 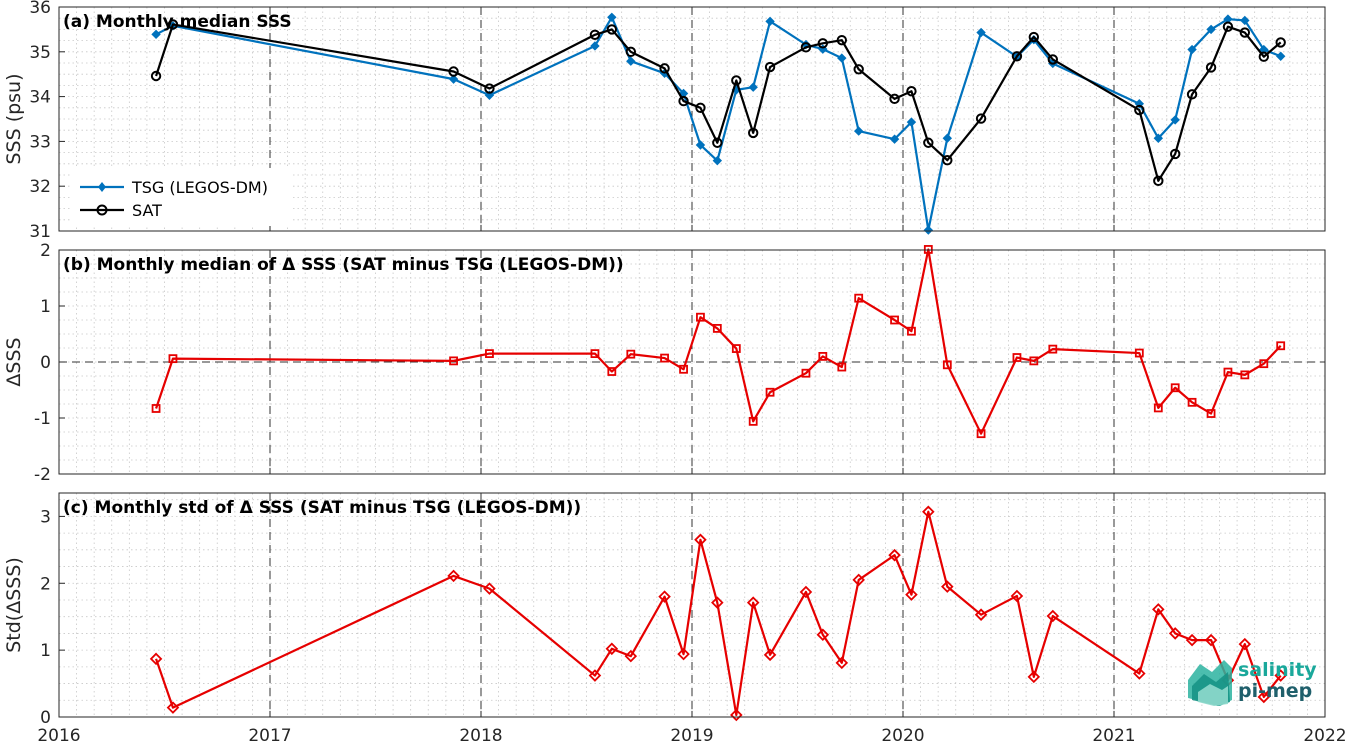 I want to click on logo-wave-icon, so click(x=1210, y=683).